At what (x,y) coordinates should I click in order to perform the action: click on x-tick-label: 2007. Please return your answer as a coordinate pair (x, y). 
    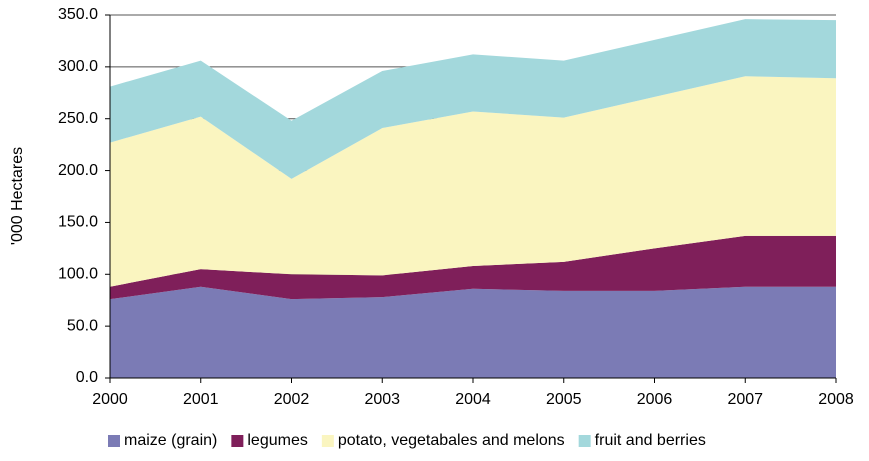
    Looking at the image, I should click on (745, 399).